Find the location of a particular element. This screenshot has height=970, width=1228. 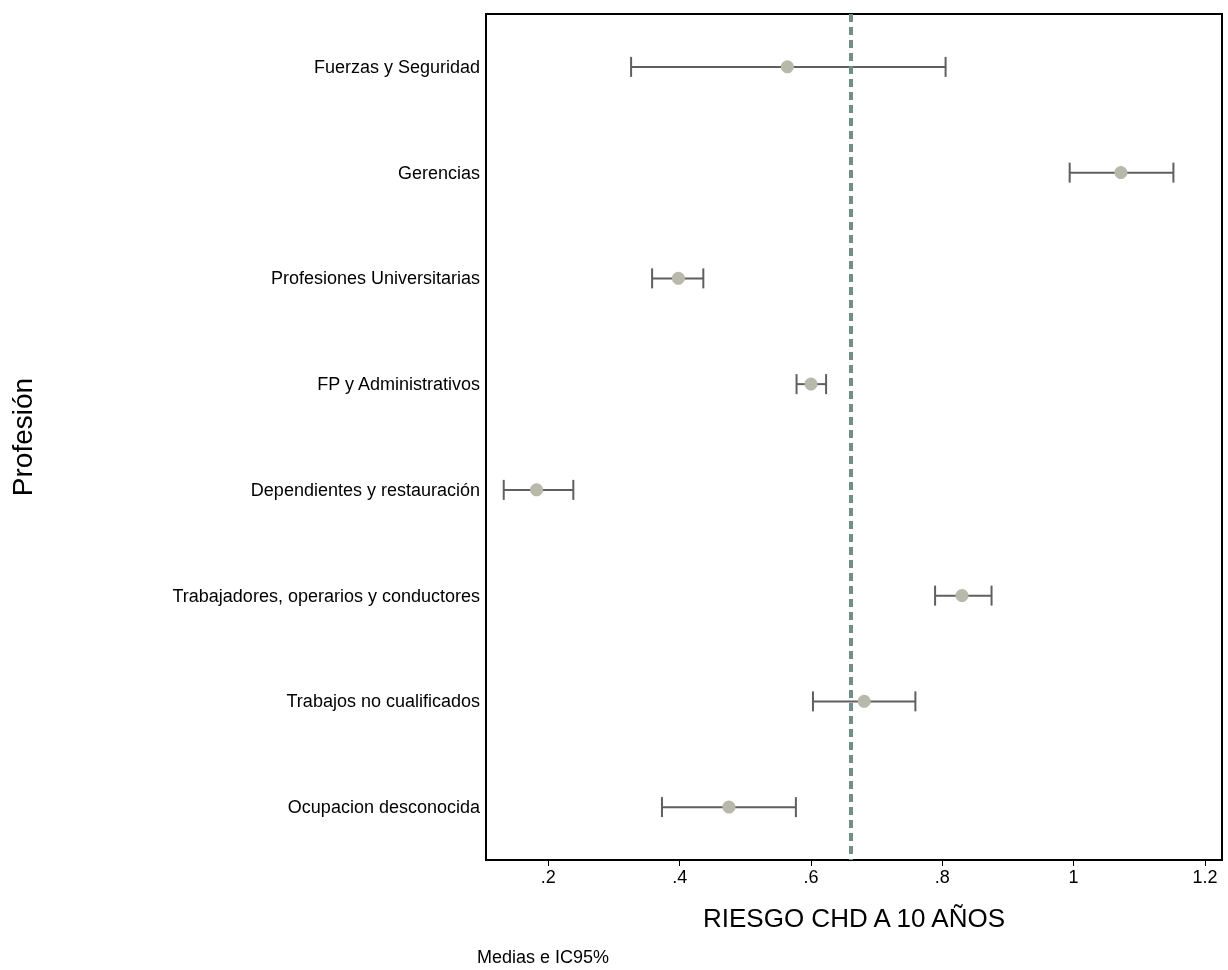

x-tick-label: .8 is located at coordinates (942, 877).